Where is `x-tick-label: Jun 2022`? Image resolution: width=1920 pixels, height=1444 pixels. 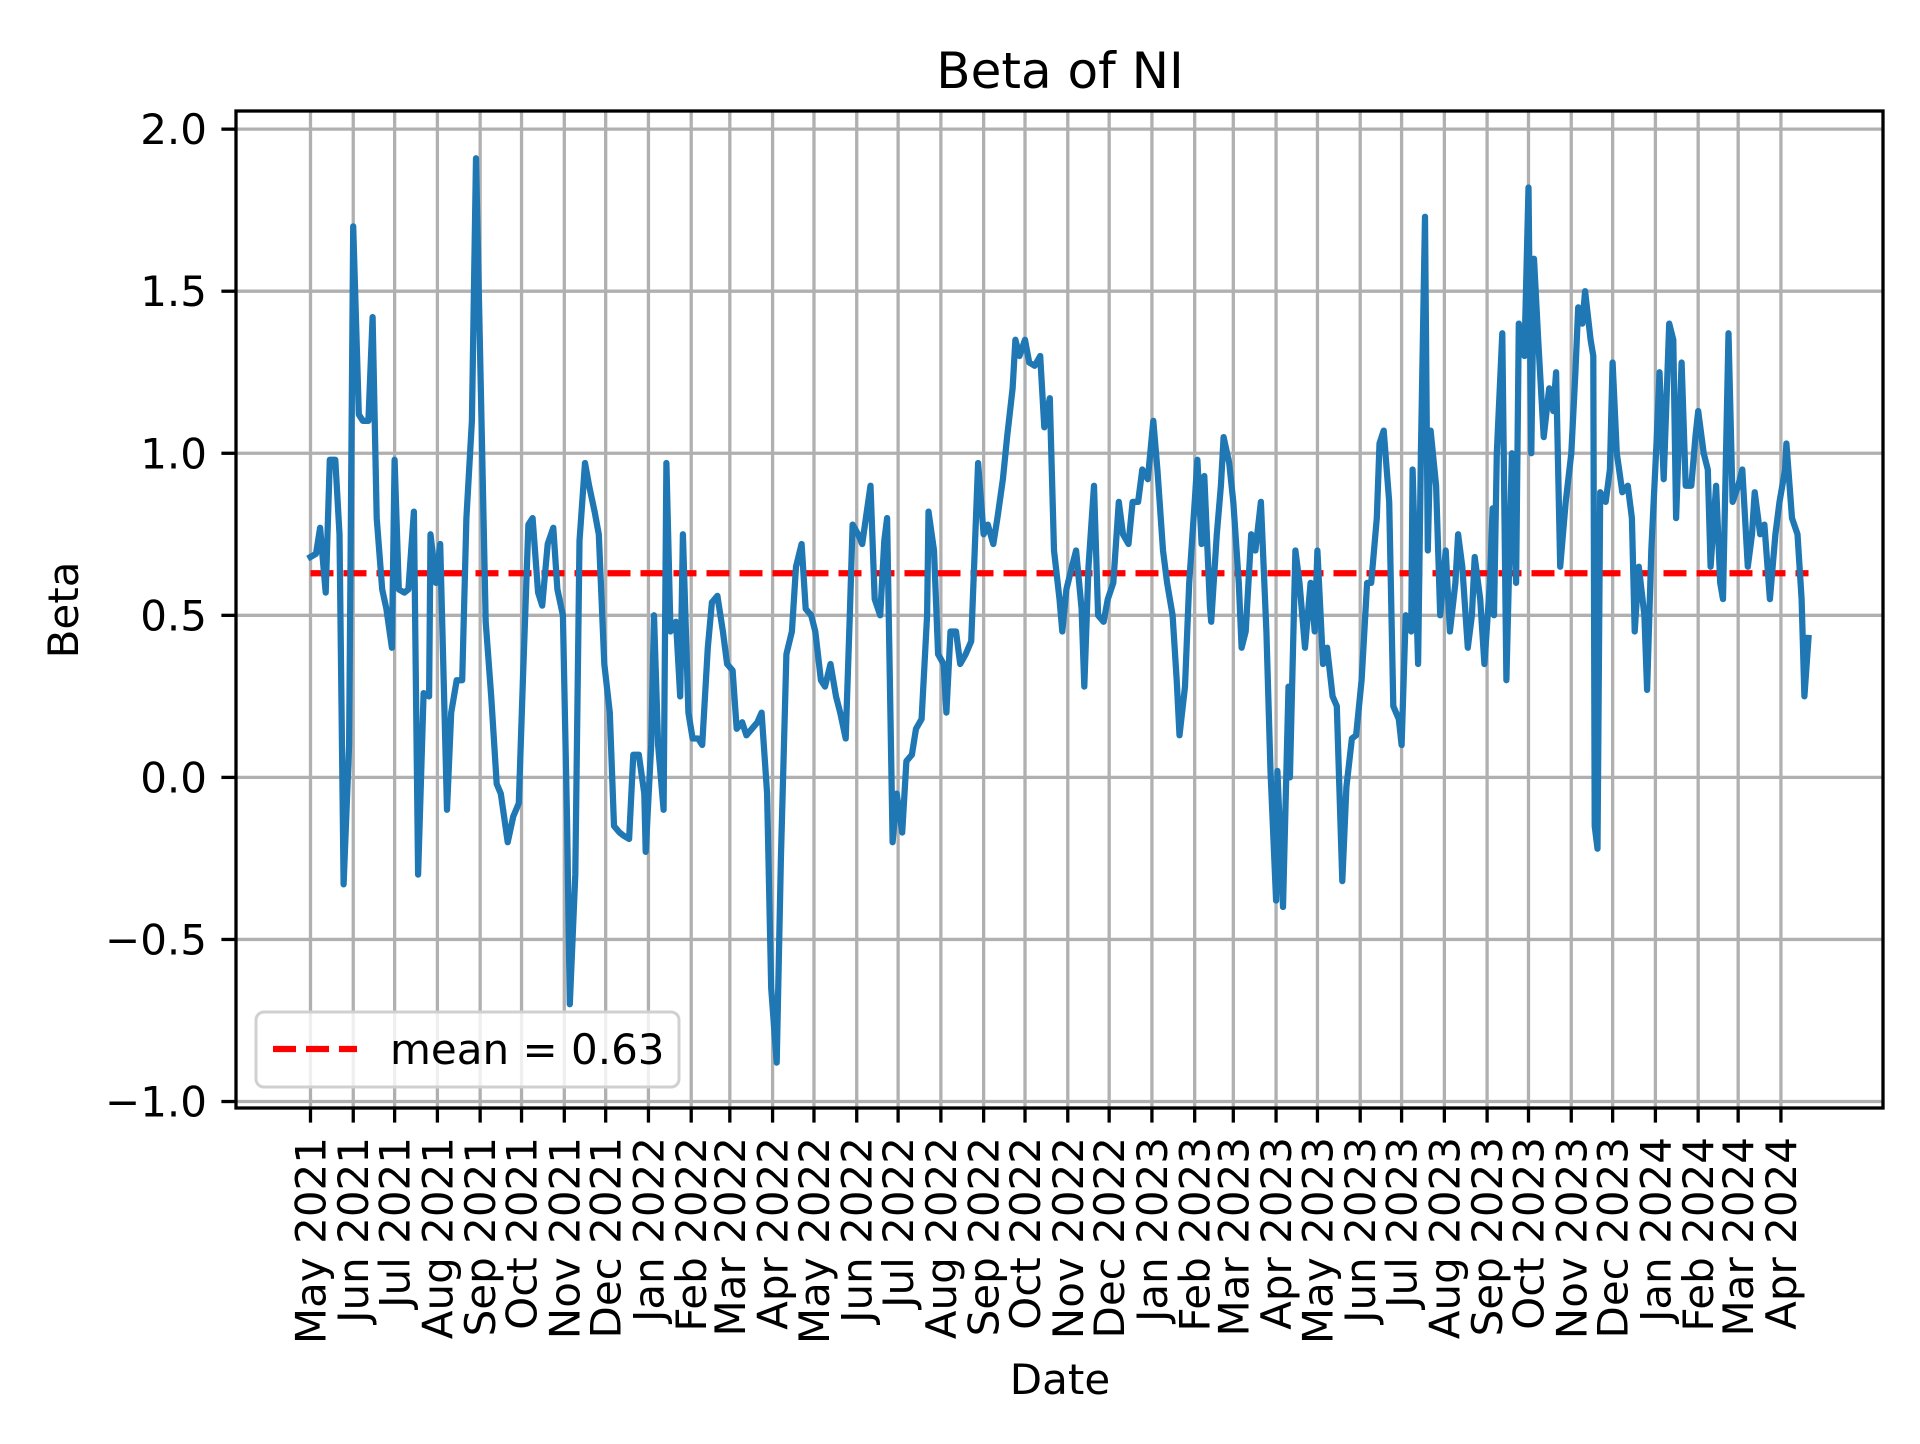 x-tick-label: Jun 2022 is located at coordinates (857, 1231).